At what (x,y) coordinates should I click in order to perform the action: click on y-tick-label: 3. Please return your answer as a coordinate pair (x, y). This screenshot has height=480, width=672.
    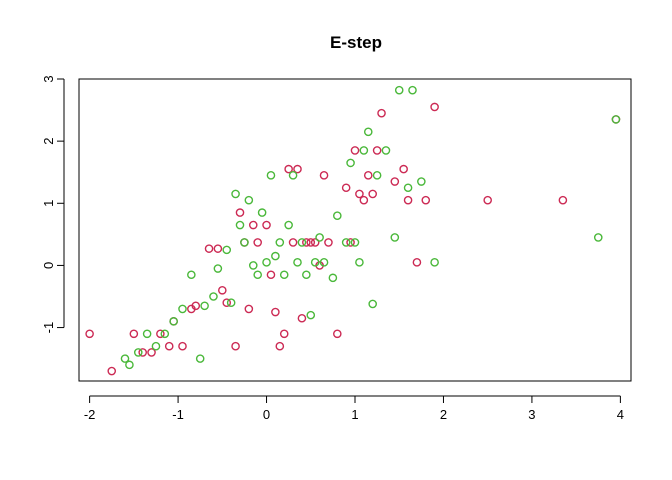
    Looking at the image, I should click on (48, 78).